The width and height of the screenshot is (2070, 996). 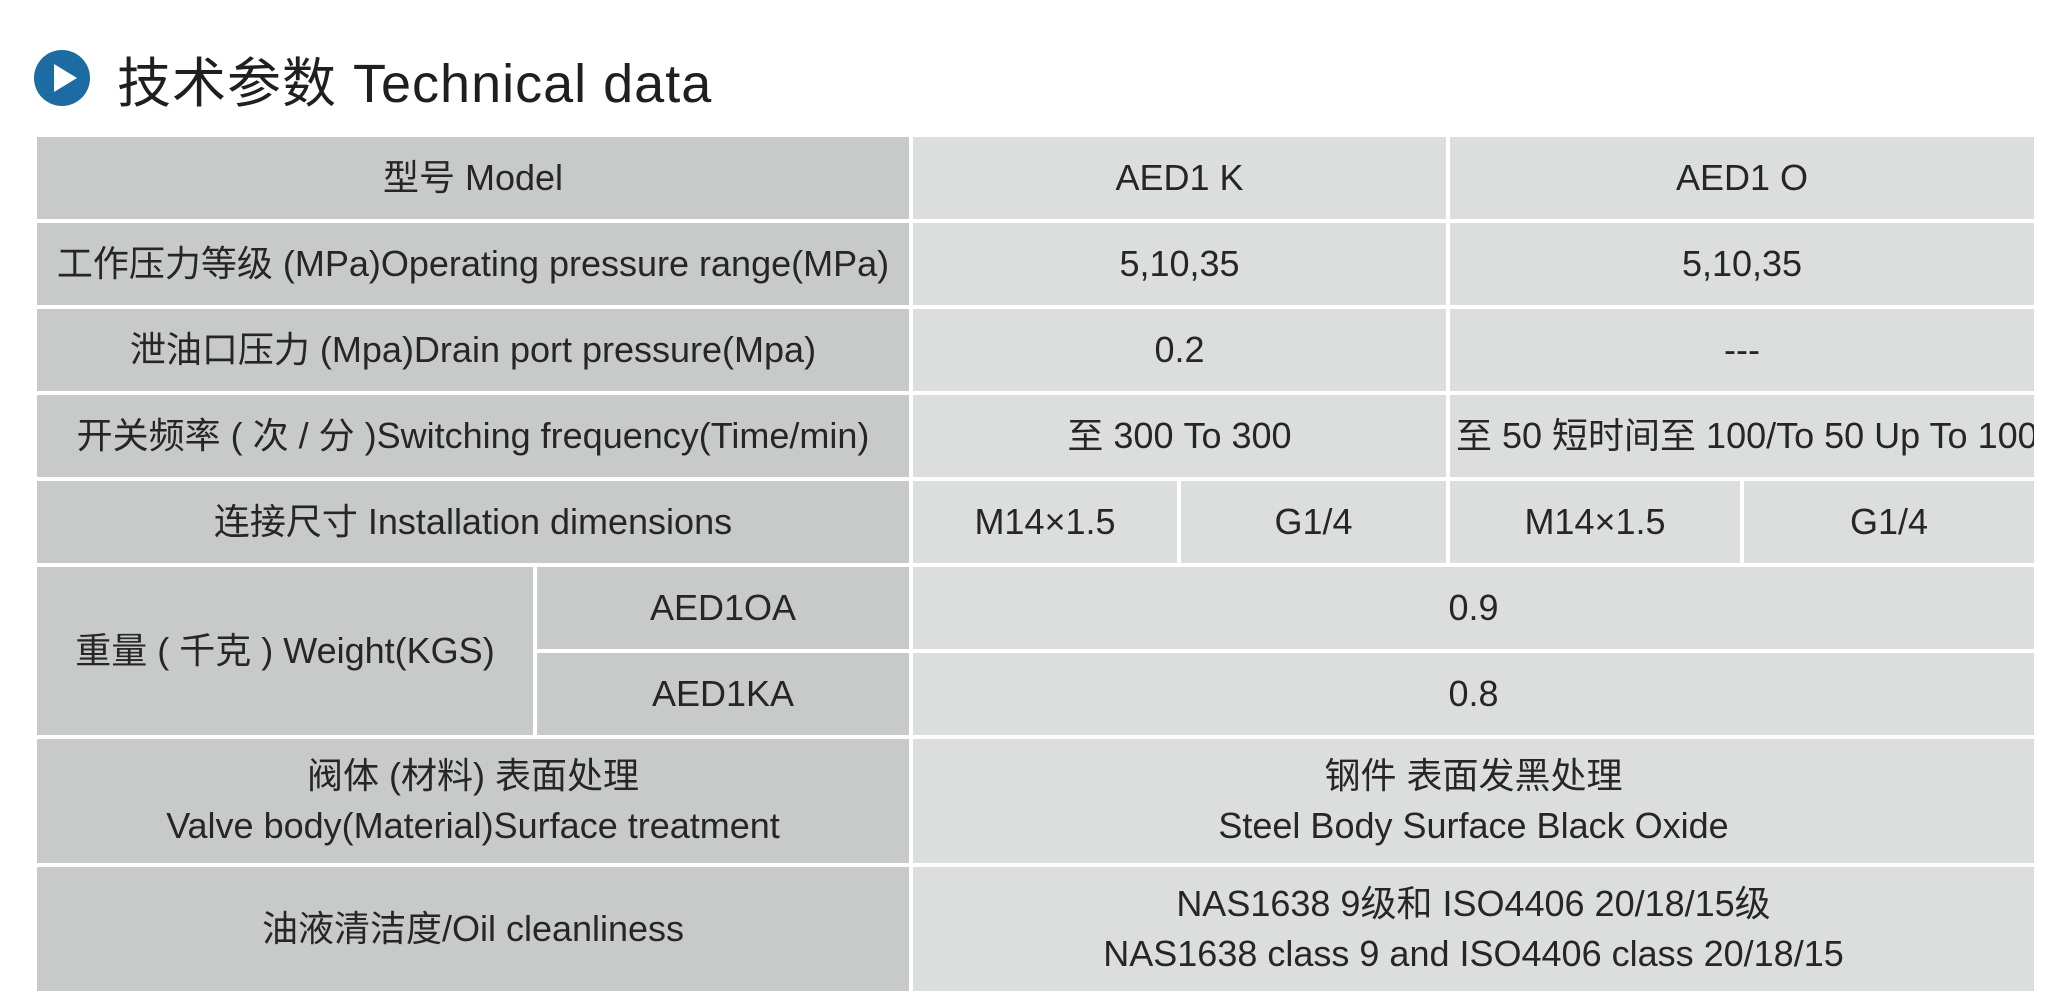 What do you see at coordinates (1742, 350) in the screenshot?
I see `drain-pressure-aed1o: ---` at bounding box center [1742, 350].